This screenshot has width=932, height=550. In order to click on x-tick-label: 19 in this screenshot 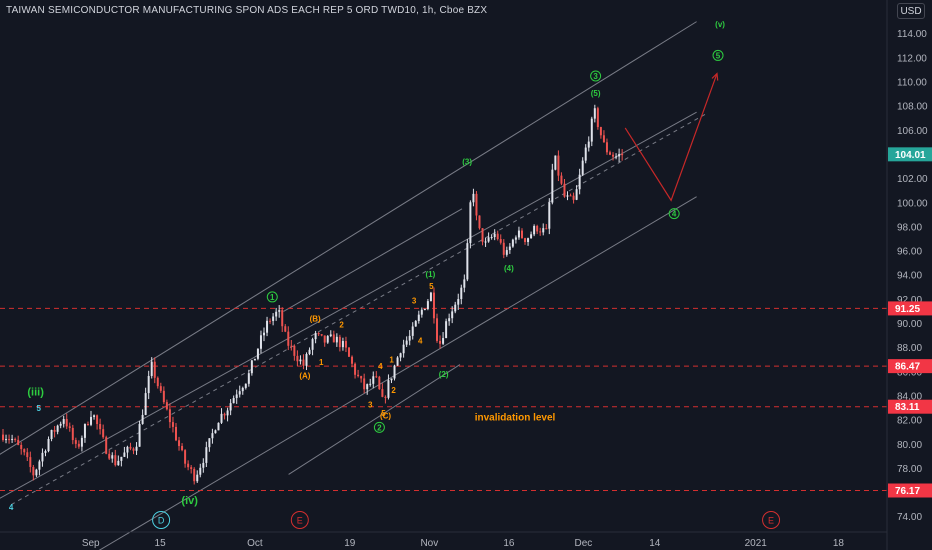, I will do `click(350, 543)`.